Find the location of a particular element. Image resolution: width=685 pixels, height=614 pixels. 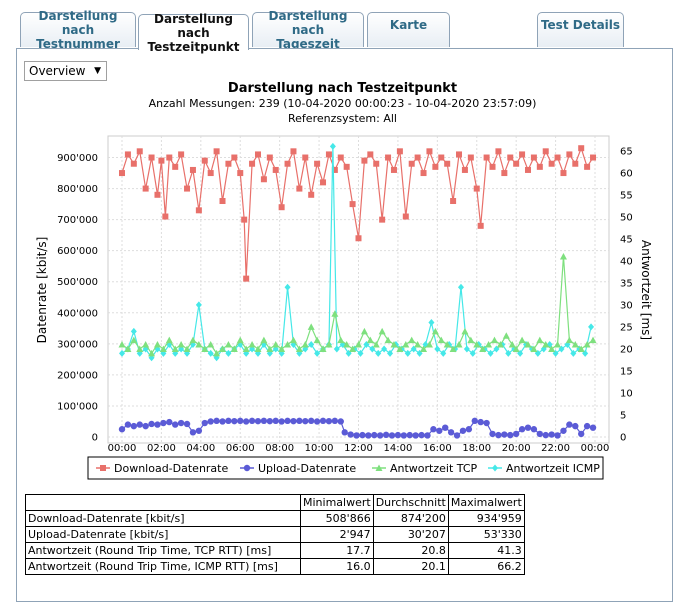

tab-karte: Karte is located at coordinates (408, 29).